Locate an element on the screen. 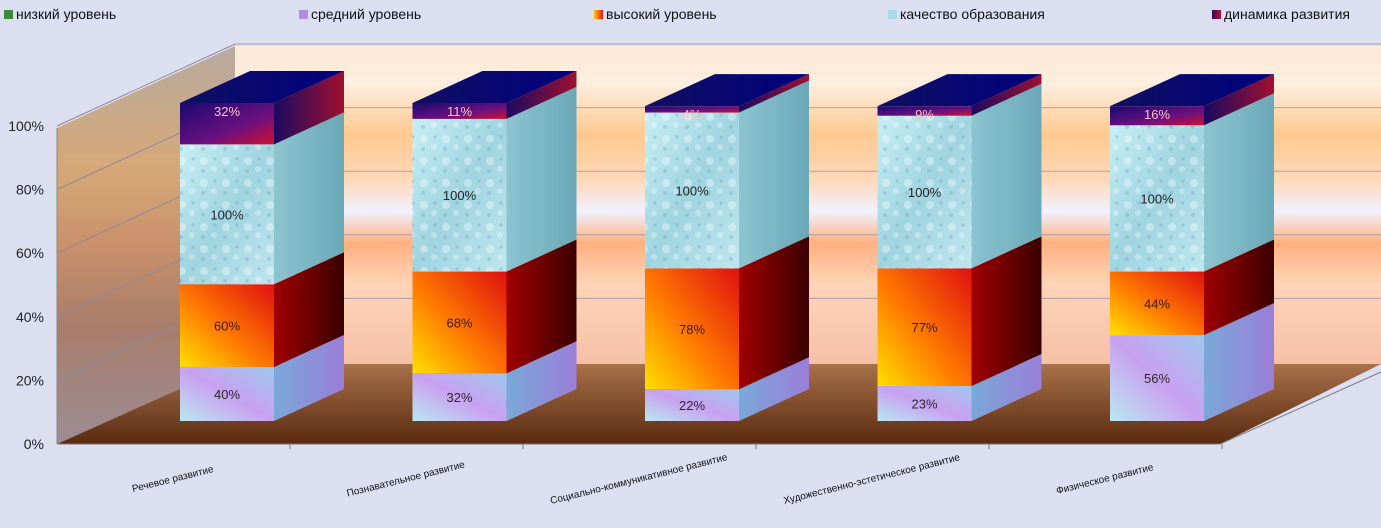  gridline-side is located at coordinates (146, 85).